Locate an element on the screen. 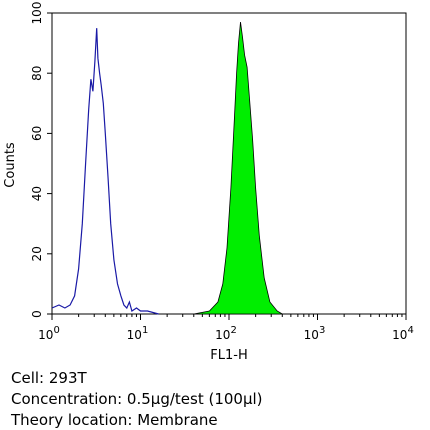  caption-concentration: Concentration: 0.5μg/test (100μl) is located at coordinates (137, 399).